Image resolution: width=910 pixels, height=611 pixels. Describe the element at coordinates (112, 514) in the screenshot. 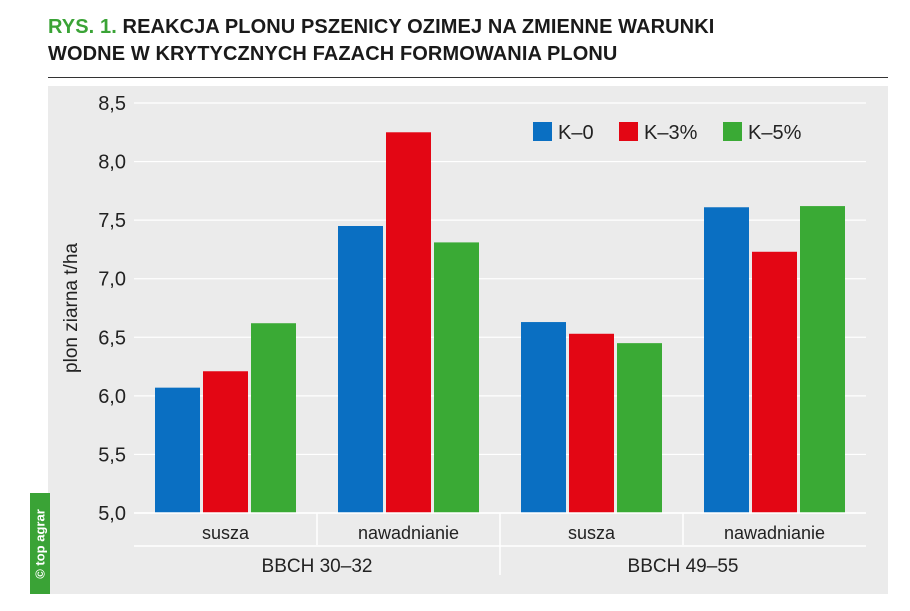

I see `y-tick-label: 5,0` at that location.